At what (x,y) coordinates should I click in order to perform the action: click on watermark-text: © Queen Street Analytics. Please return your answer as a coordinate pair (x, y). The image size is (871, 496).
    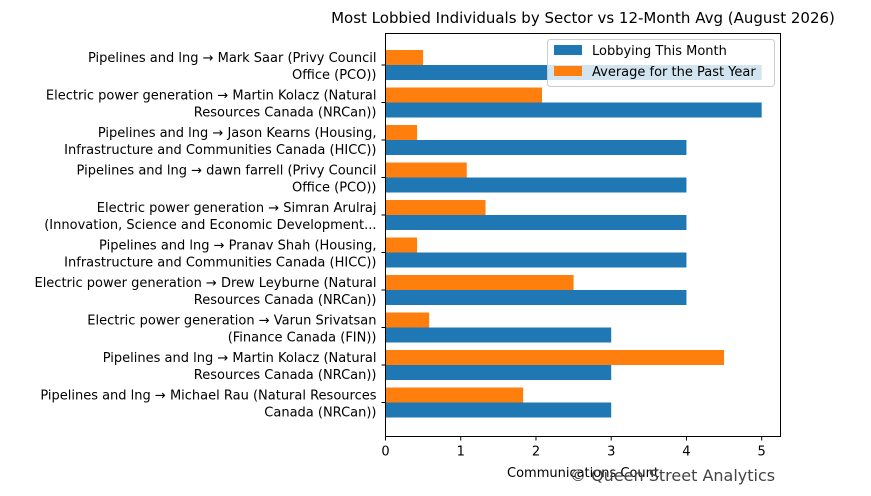
    Looking at the image, I should click on (673, 475).